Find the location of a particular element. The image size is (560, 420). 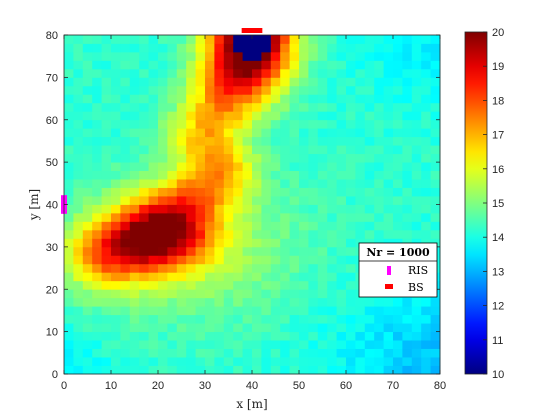

x-tick-label: 70 is located at coordinates (393, 386).